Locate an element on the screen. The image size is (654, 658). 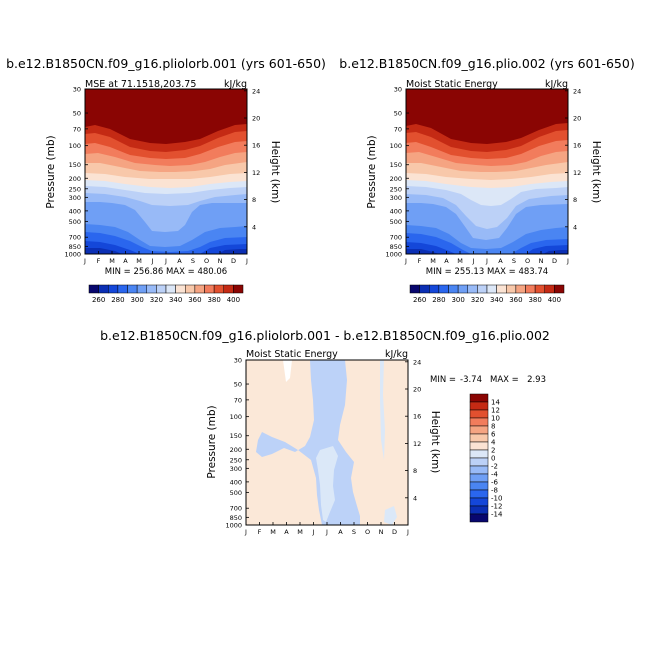
colorbar-label: 12 is located at coordinates (495, 411).